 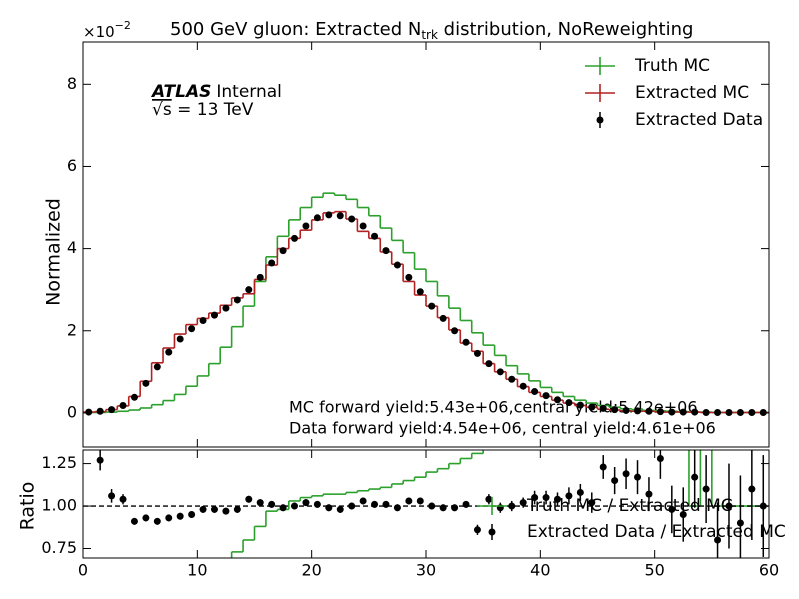 What do you see at coordinates (426, 570) in the screenshot?
I see `x-tick-label: 30` at bounding box center [426, 570].